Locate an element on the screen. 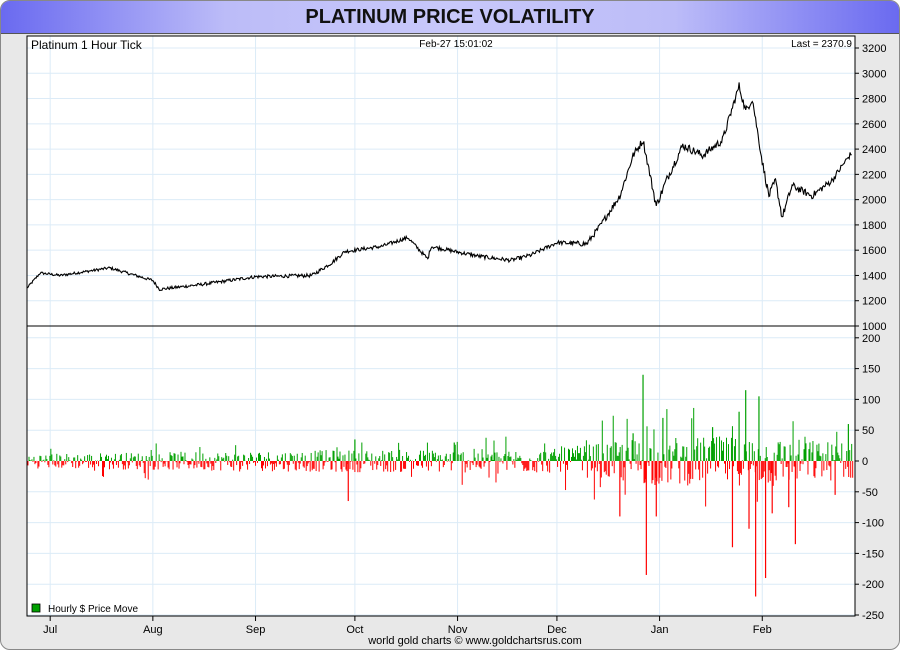  legend-label: Hourly $ Price Move is located at coordinates (93, 609).